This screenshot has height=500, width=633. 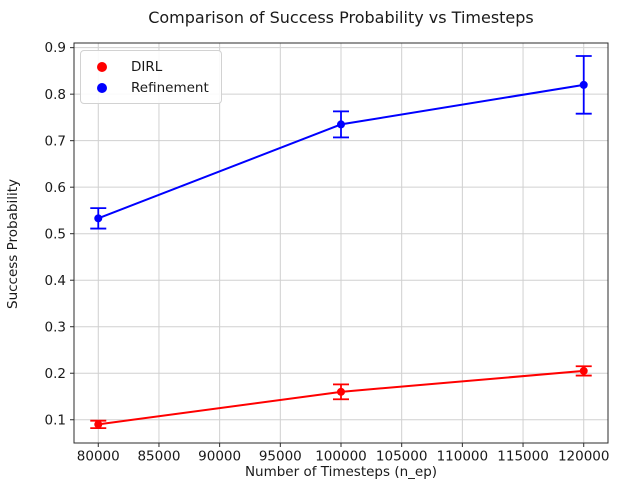 What do you see at coordinates (219, 457) in the screenshot?
I see `x-tick-label: 90000` at bounding box center [219, 457].